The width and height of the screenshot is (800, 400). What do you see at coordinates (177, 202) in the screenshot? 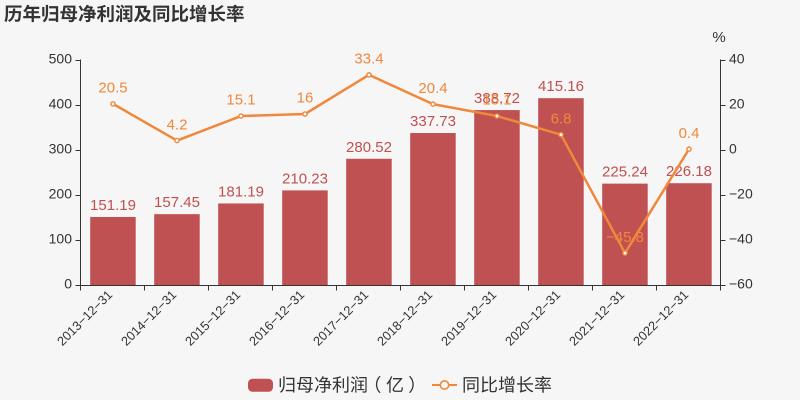
I see `svg-text: 157.45` at bounding box center [177, 202].